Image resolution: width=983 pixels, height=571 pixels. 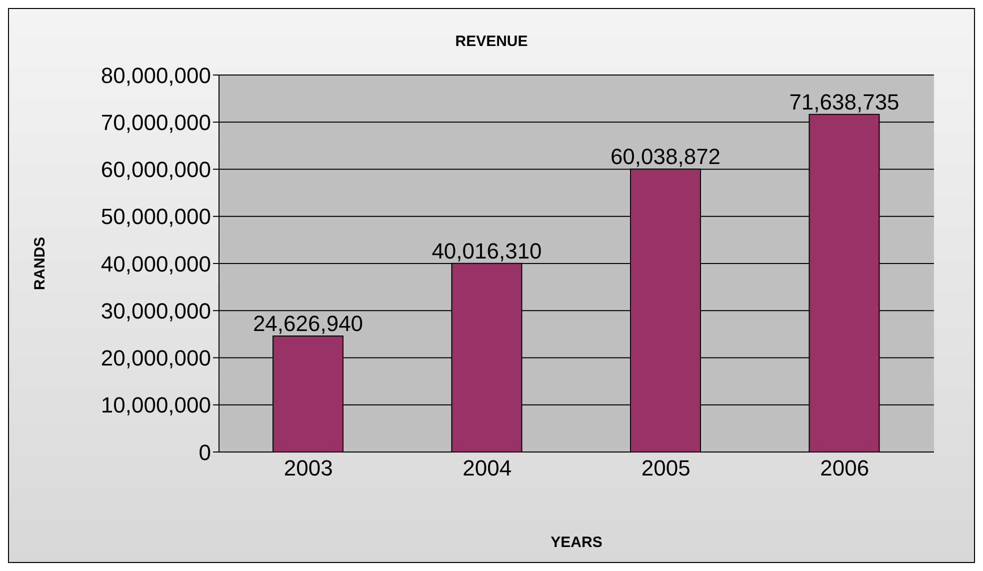 What do you see at coordinates (155, 311) in the screenshot?
I see `y-tick-label: 30,000,000` at bounding box center [155, 311].